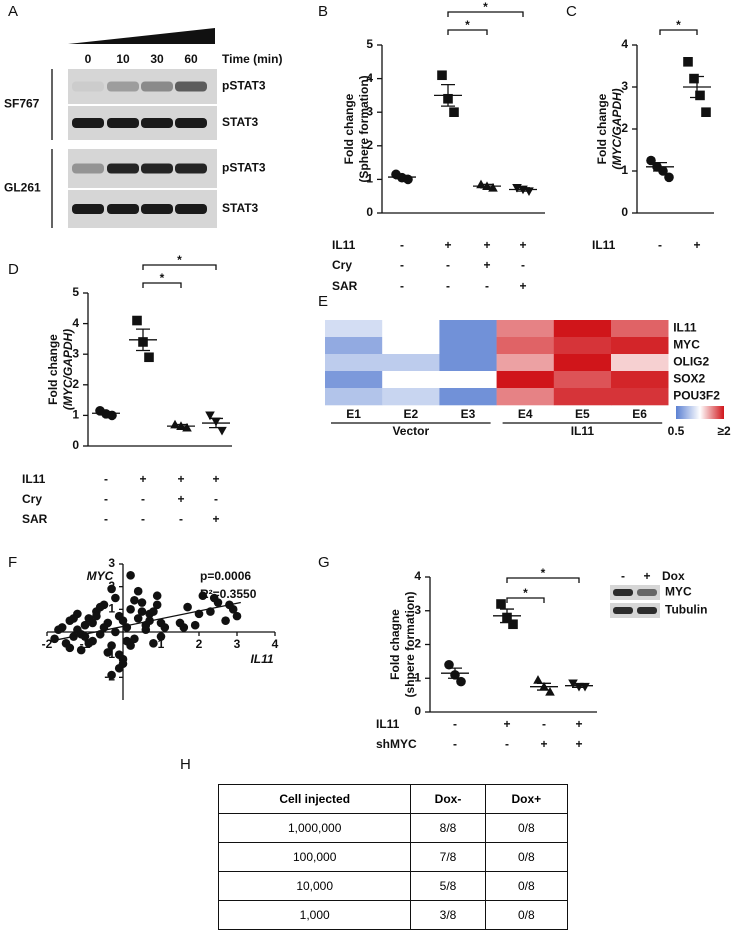 Image resolution: width=732 pixels, height=935 pixels. I want to click on timepoint: 0, so click(88, 59).